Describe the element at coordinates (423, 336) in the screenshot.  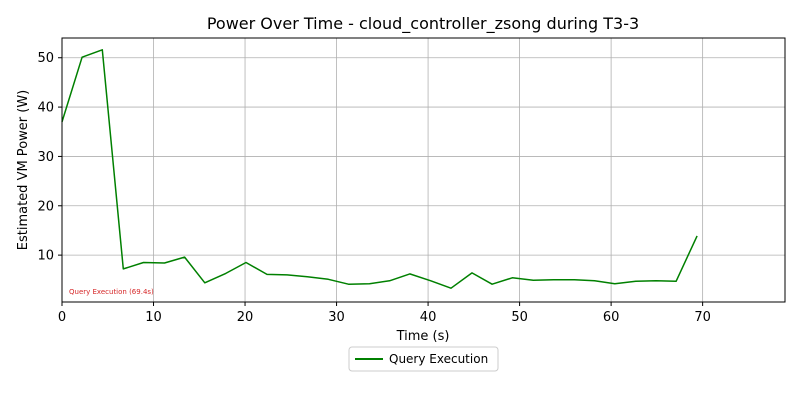
I see `x-axis-label: Time (s)` at that location.